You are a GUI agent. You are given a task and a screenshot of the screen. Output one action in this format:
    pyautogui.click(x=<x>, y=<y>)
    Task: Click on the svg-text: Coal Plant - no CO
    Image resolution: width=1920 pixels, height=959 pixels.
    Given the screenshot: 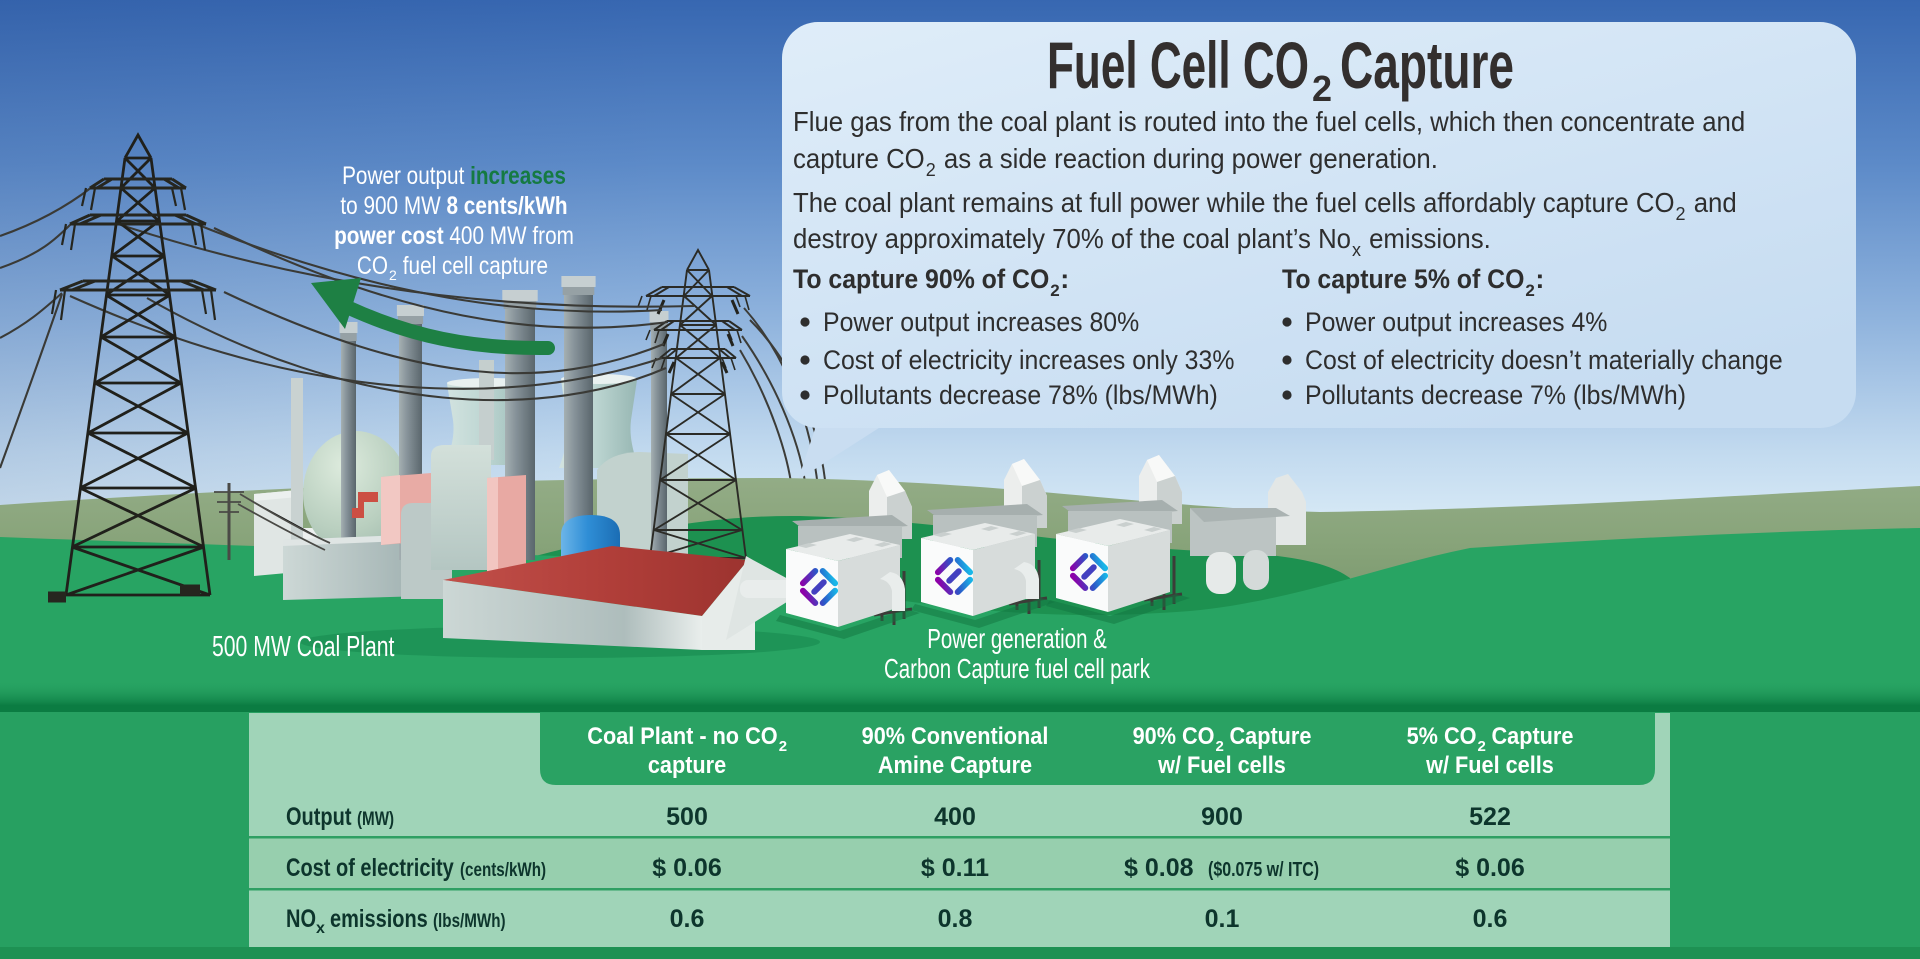 What is the action you would take?
    pyautogui.click(x=682, y=736)
    